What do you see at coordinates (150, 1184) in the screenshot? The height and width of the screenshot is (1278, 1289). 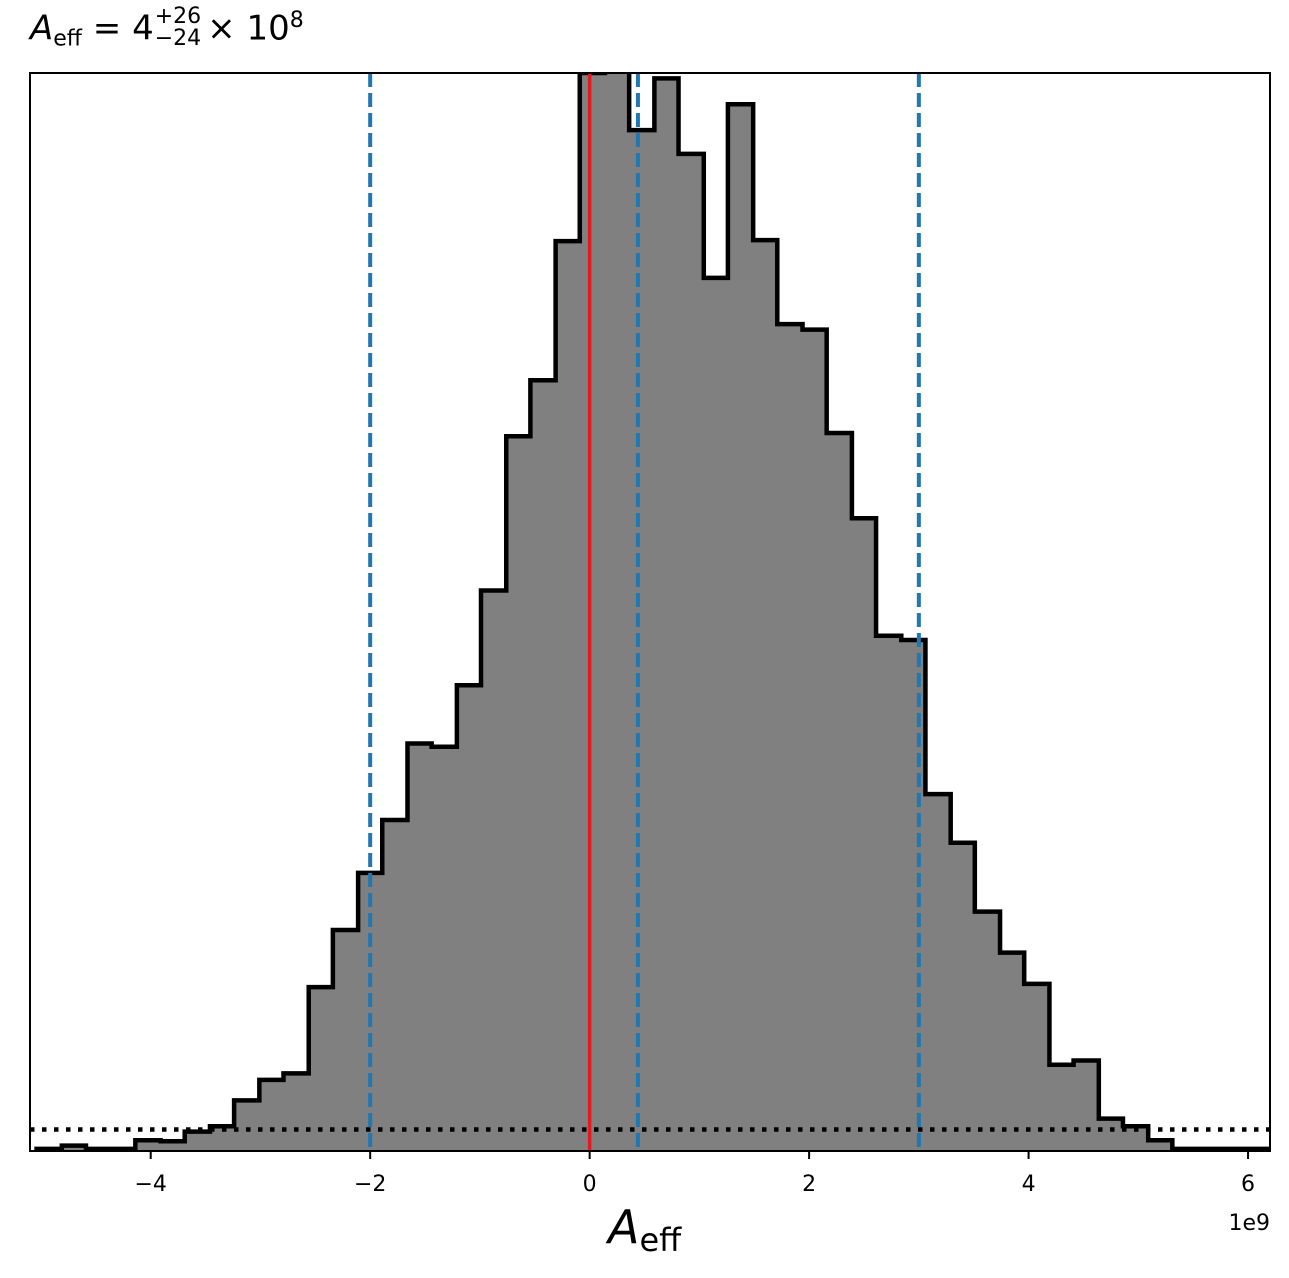 I see `x-tick-label: −4` at bounding box center [150, 1184].